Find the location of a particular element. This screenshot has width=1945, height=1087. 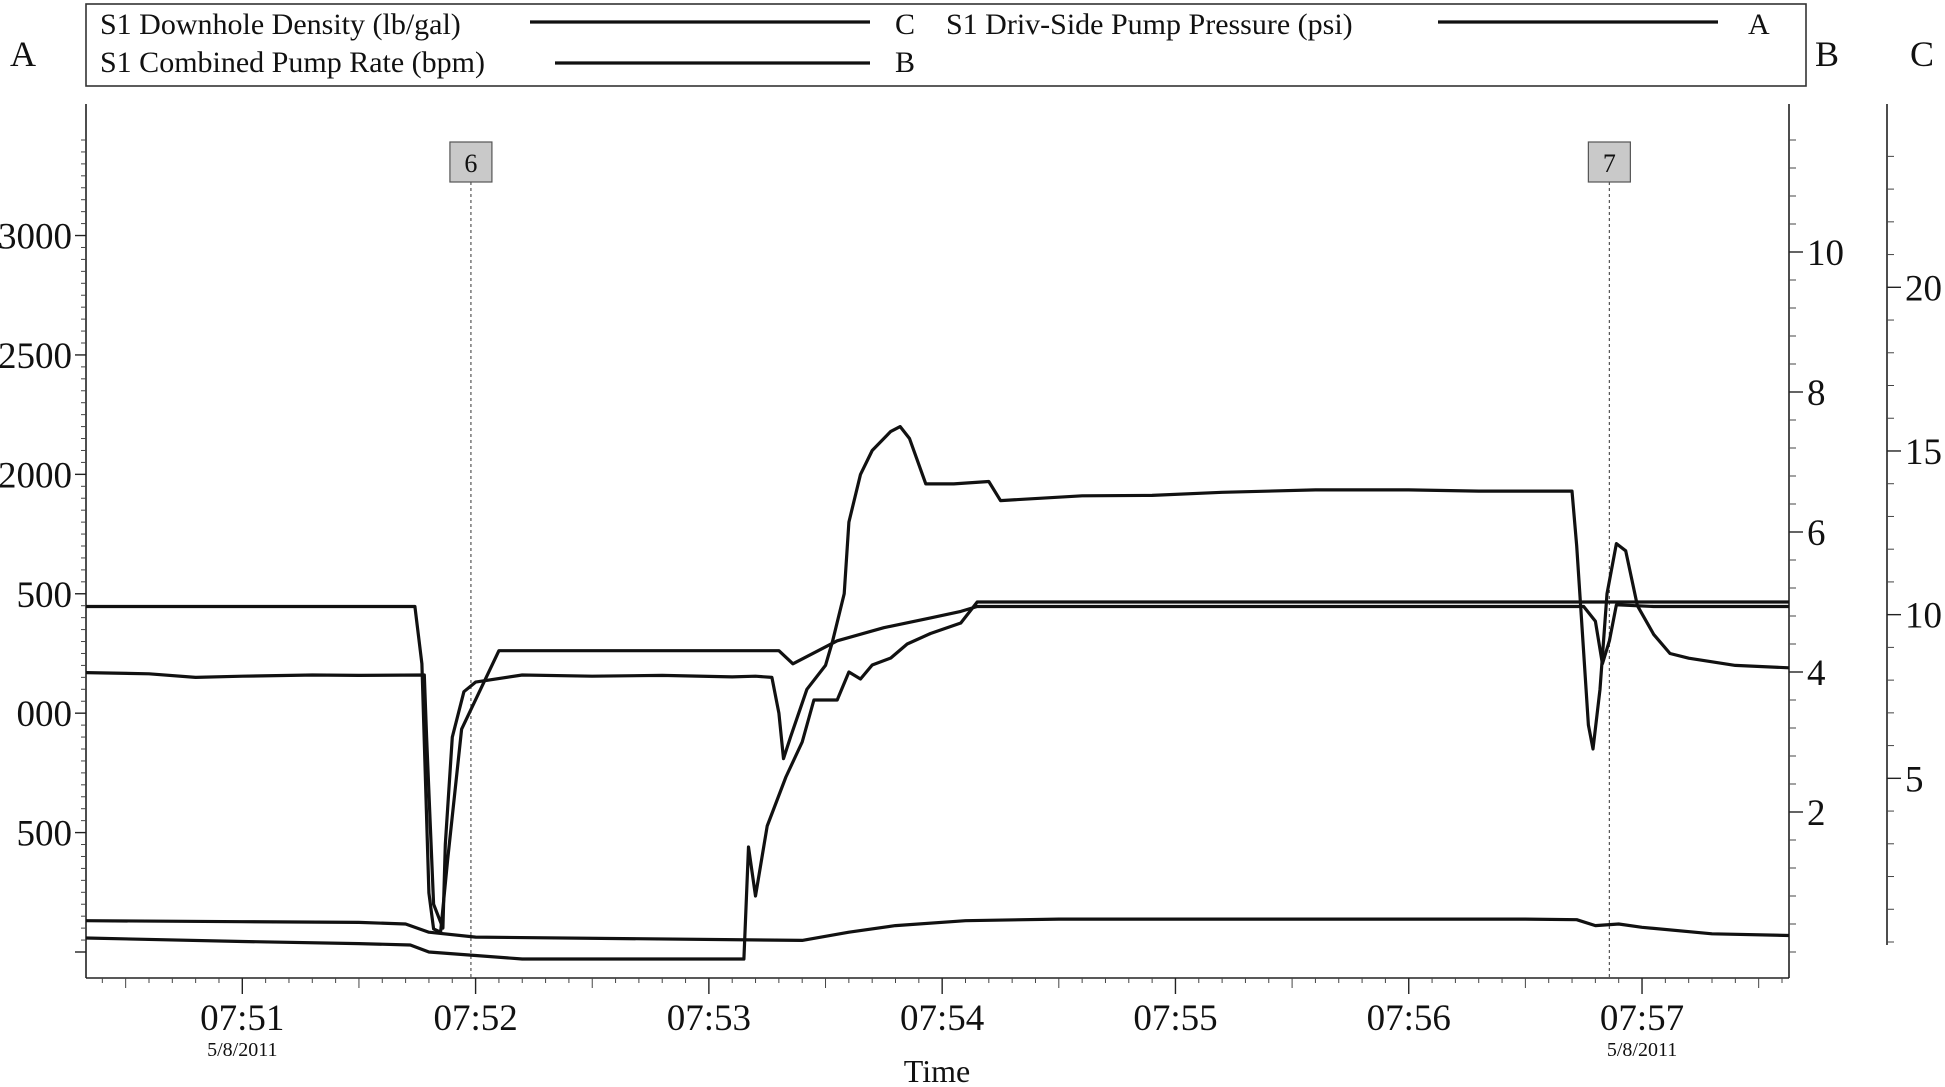

axis-c-tick-label: 10 is located at coordinates (1923, 616).